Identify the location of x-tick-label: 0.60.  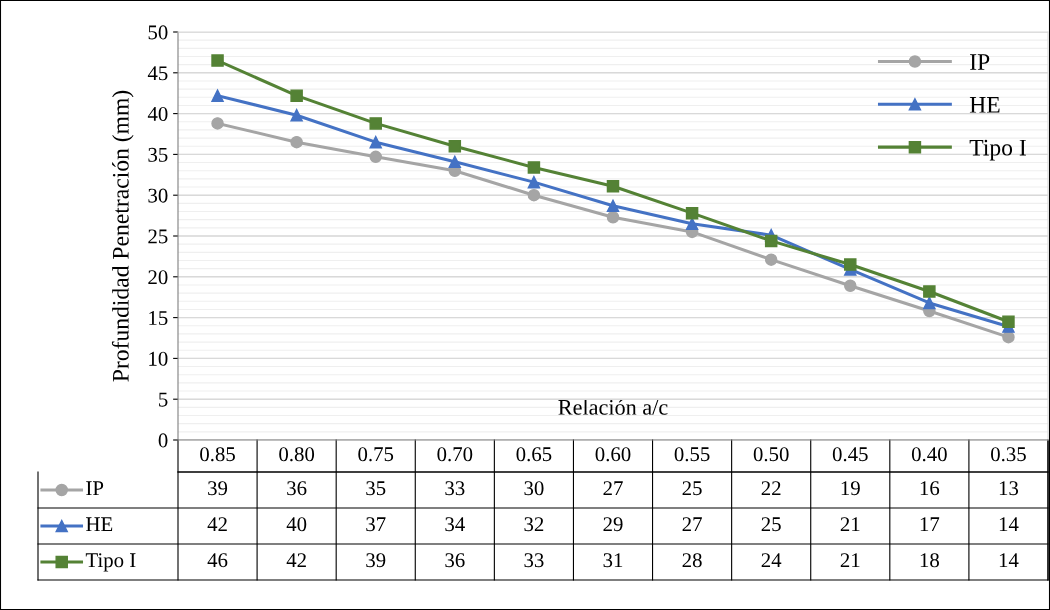
(613, 454).